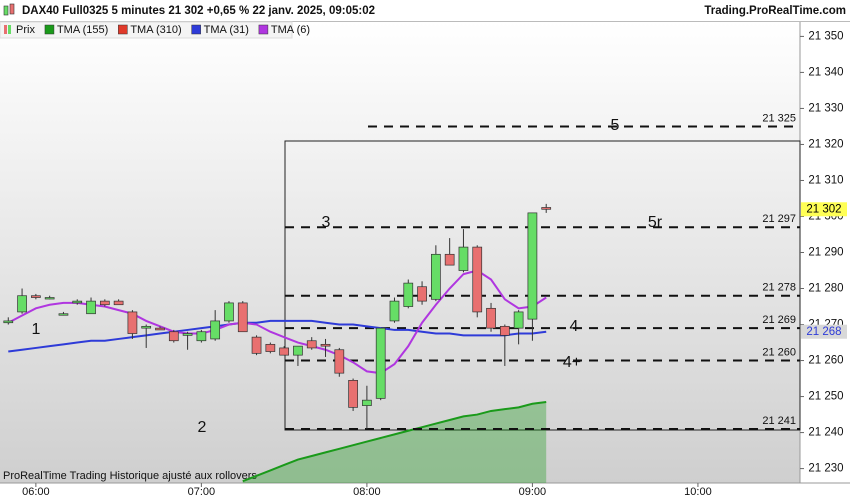 This screenshot has width=850, height=500. I want to click on legend: Prix TMA (155) TMA (310) TMA (31) TMA (6), so click(155, 30).